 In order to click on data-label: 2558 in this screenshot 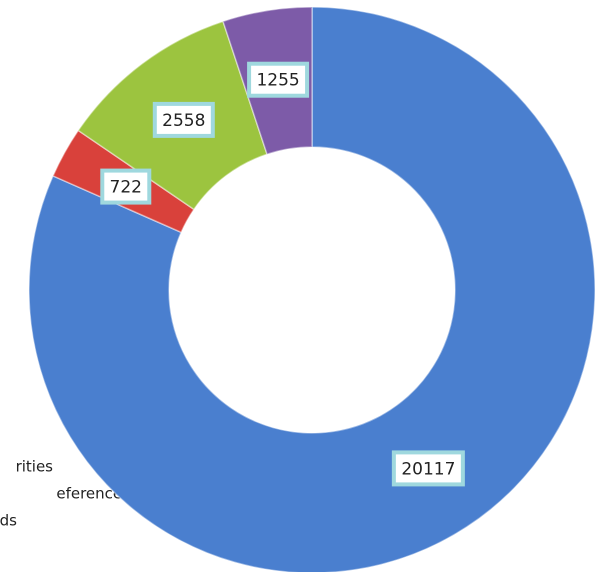, I will do `click(183, 121)`.